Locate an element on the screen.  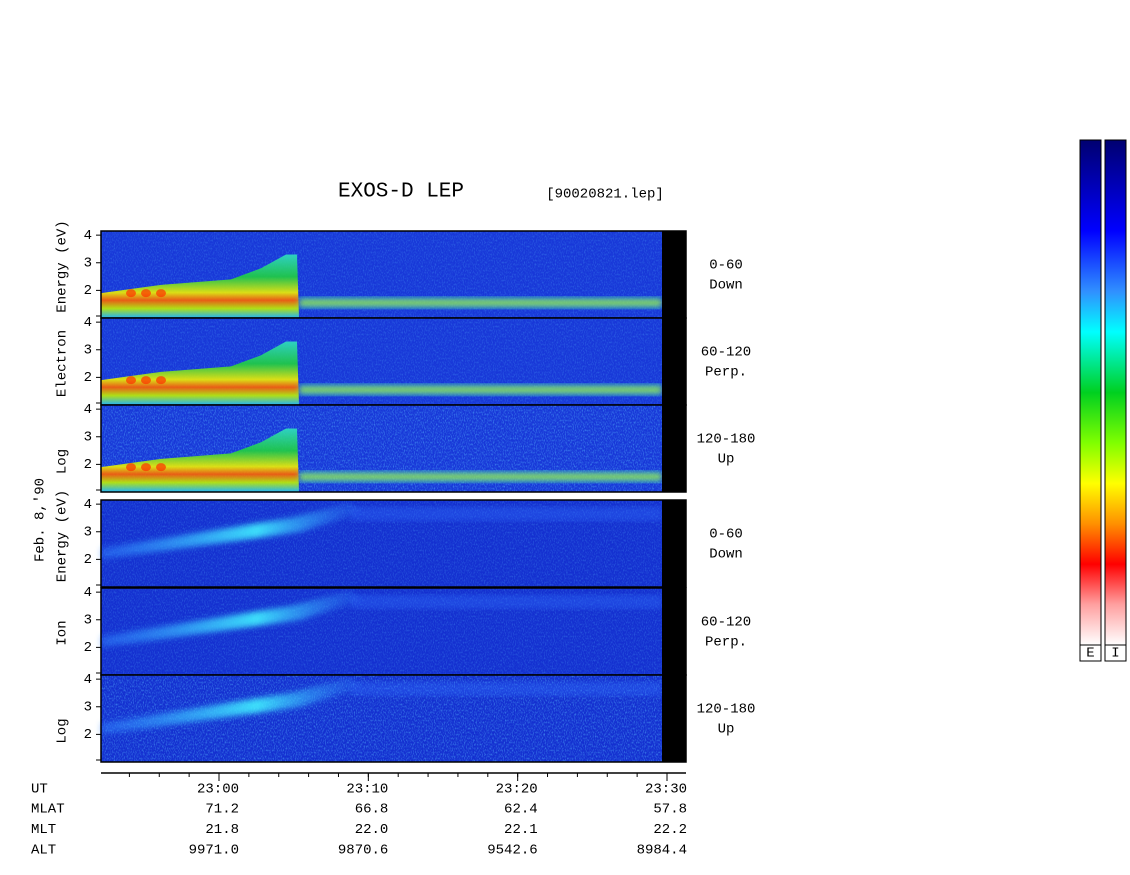
ephemeris-value: 22.2 is located at coordinates (670, 830).